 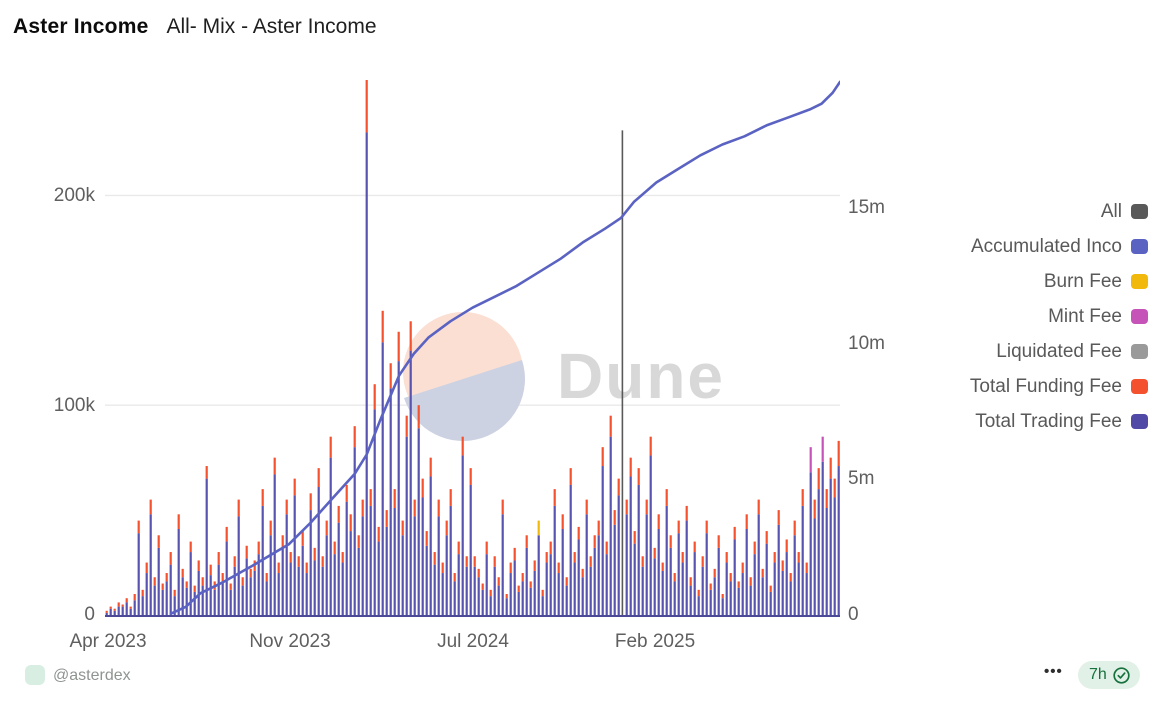 I want to click on bar-mint-fee, so click(x=822, y=449).